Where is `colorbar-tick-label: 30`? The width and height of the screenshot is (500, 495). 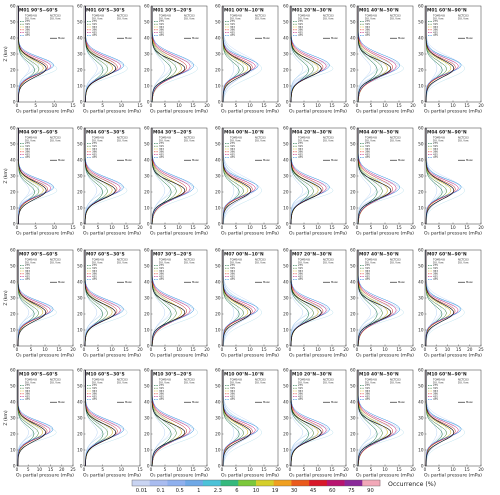
colorbar-tick-label: 30 is located at coordinates (294, 491).